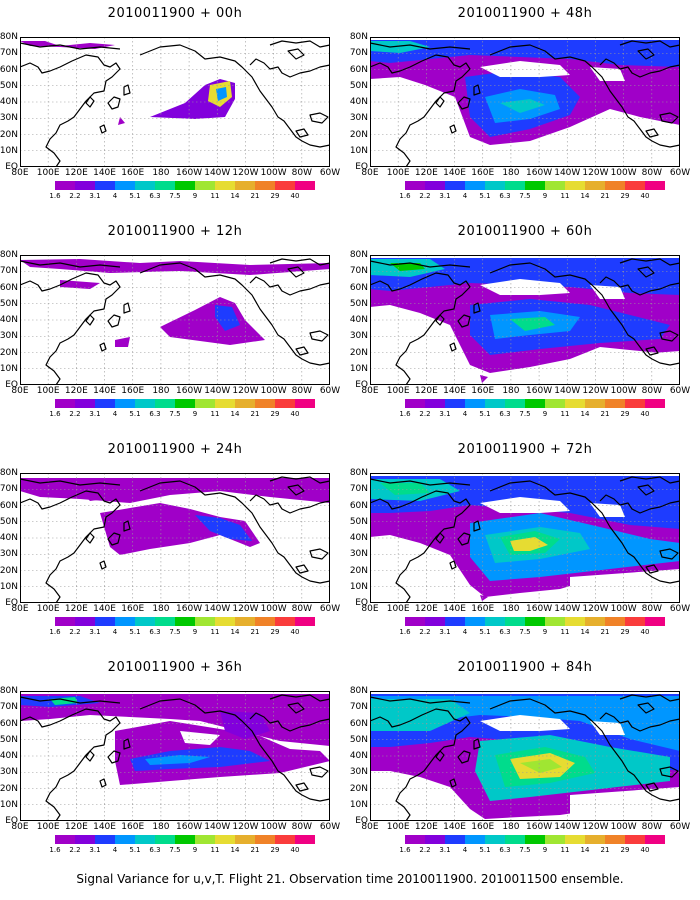 This screenshot has width=700, height=900. Describe the element at coordinates (9, 473) in the screenshot. I see `latitude-label: 80N` at that location.